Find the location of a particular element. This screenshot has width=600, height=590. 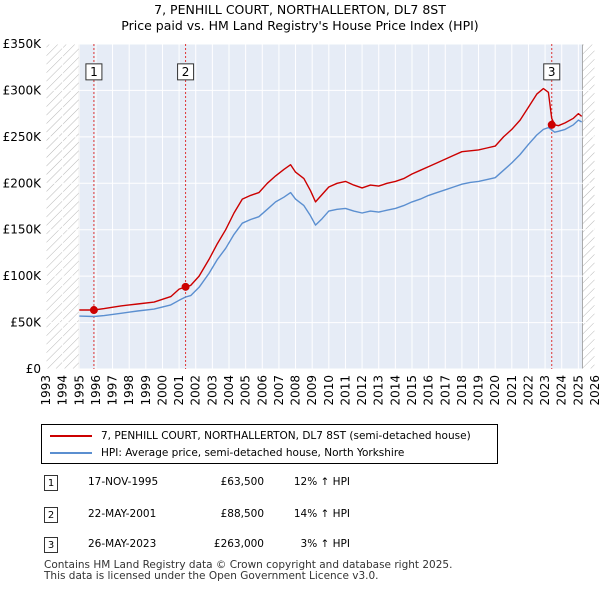

y-tick-label: £350K is located at coordinates (23, 44).